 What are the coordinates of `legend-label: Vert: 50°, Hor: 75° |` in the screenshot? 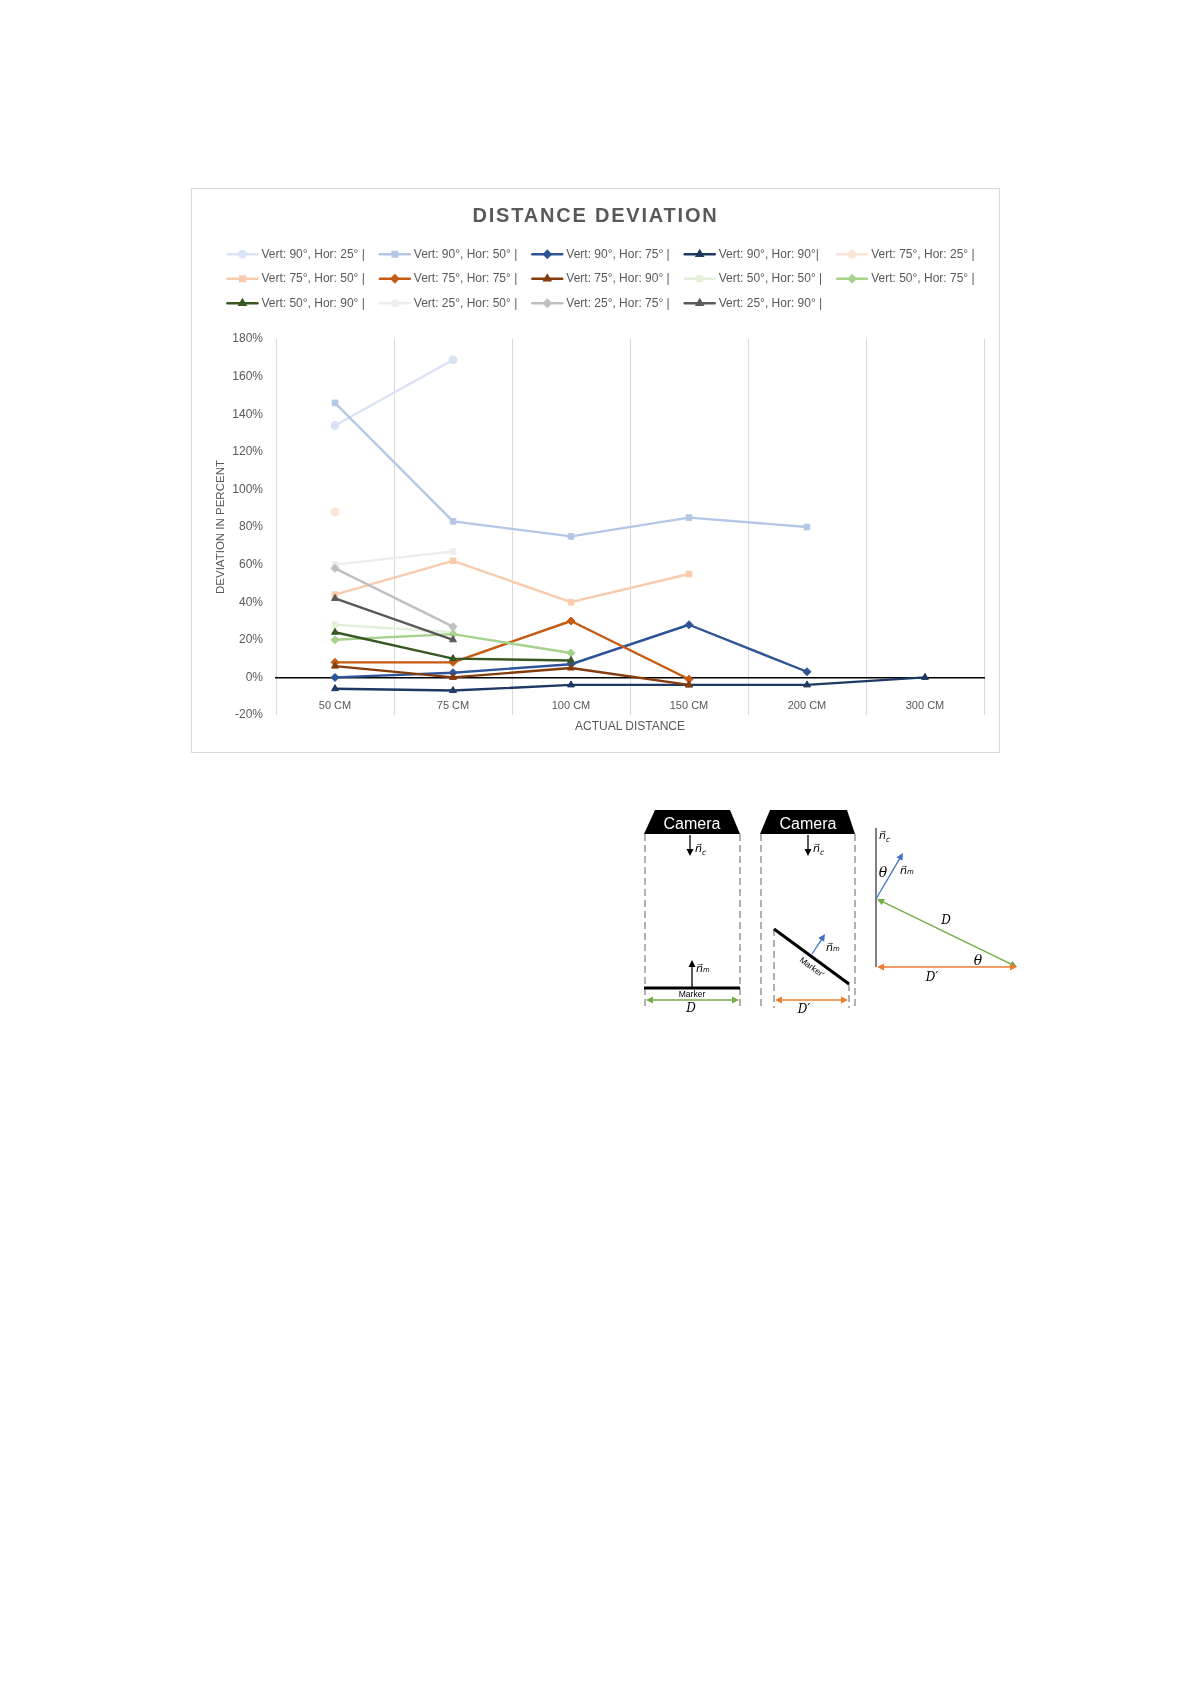 It's located at (923, 278).